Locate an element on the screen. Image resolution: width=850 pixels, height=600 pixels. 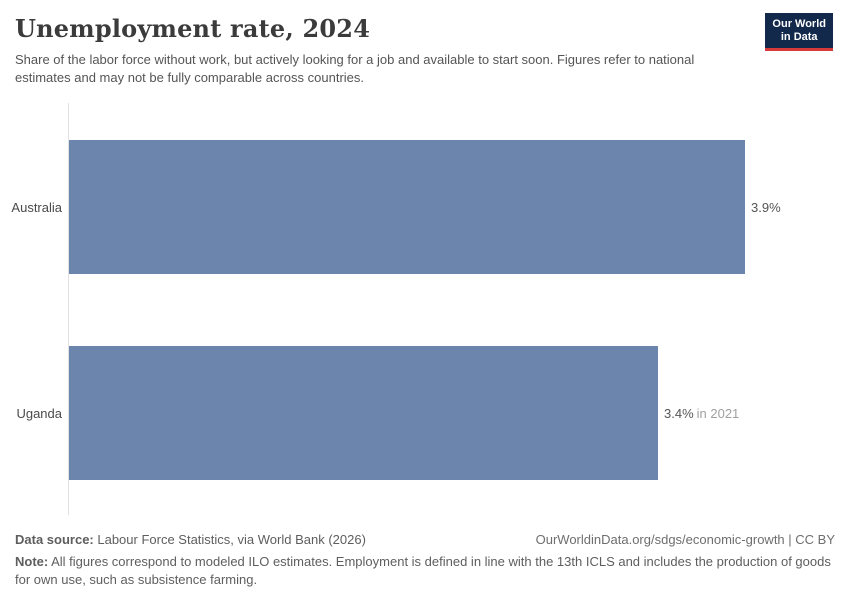
note-label: Note: is located at coordinates (32, 561).